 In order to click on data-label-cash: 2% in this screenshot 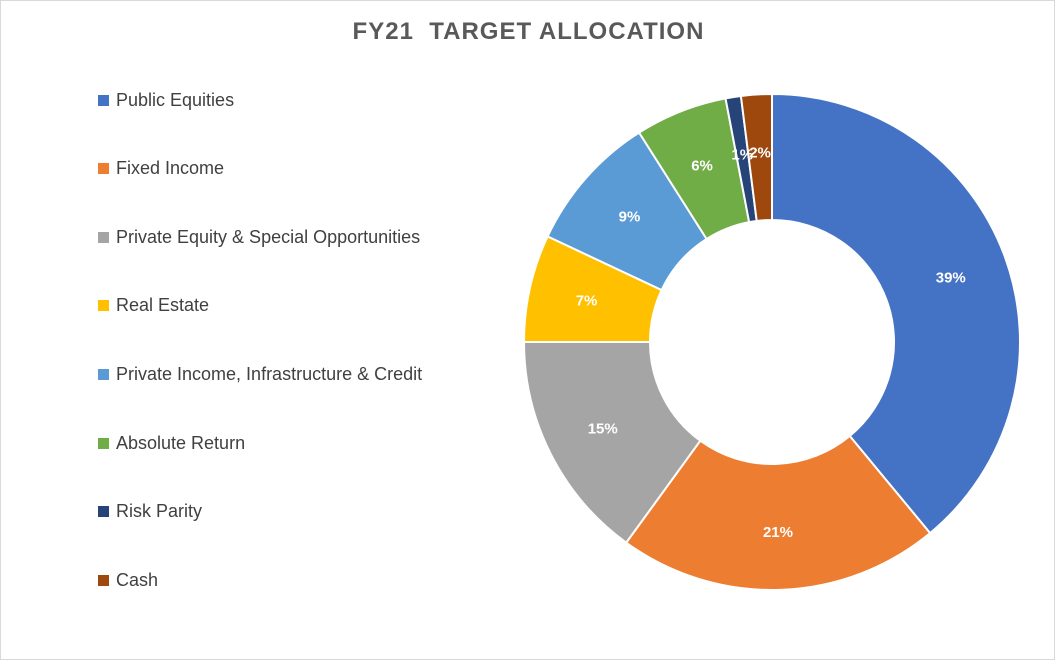, I will do `click(760, 152)`.